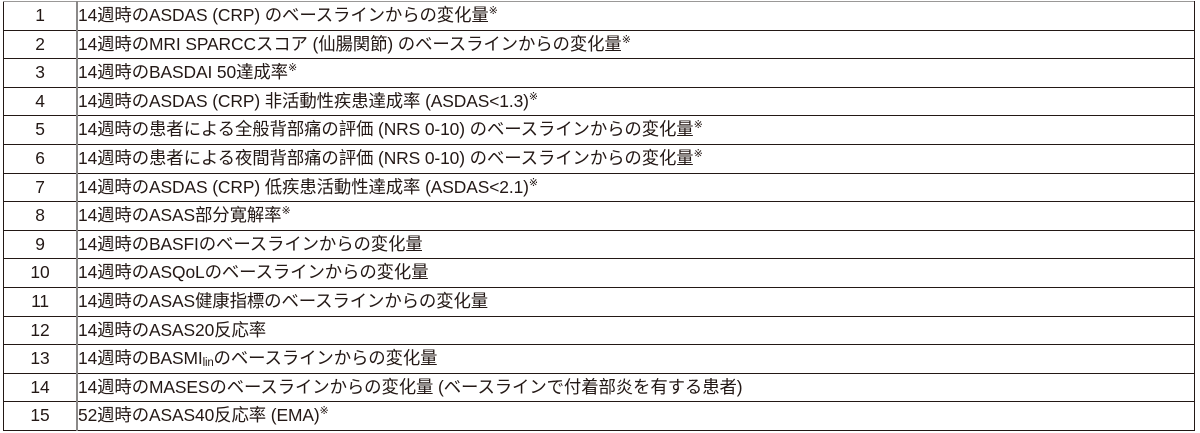  Describe the element at coordinates (636, 273) in the screenshot. I see `endpoint-description-cell: 14週時のASQoLのベースラインからの変化量` at that location.